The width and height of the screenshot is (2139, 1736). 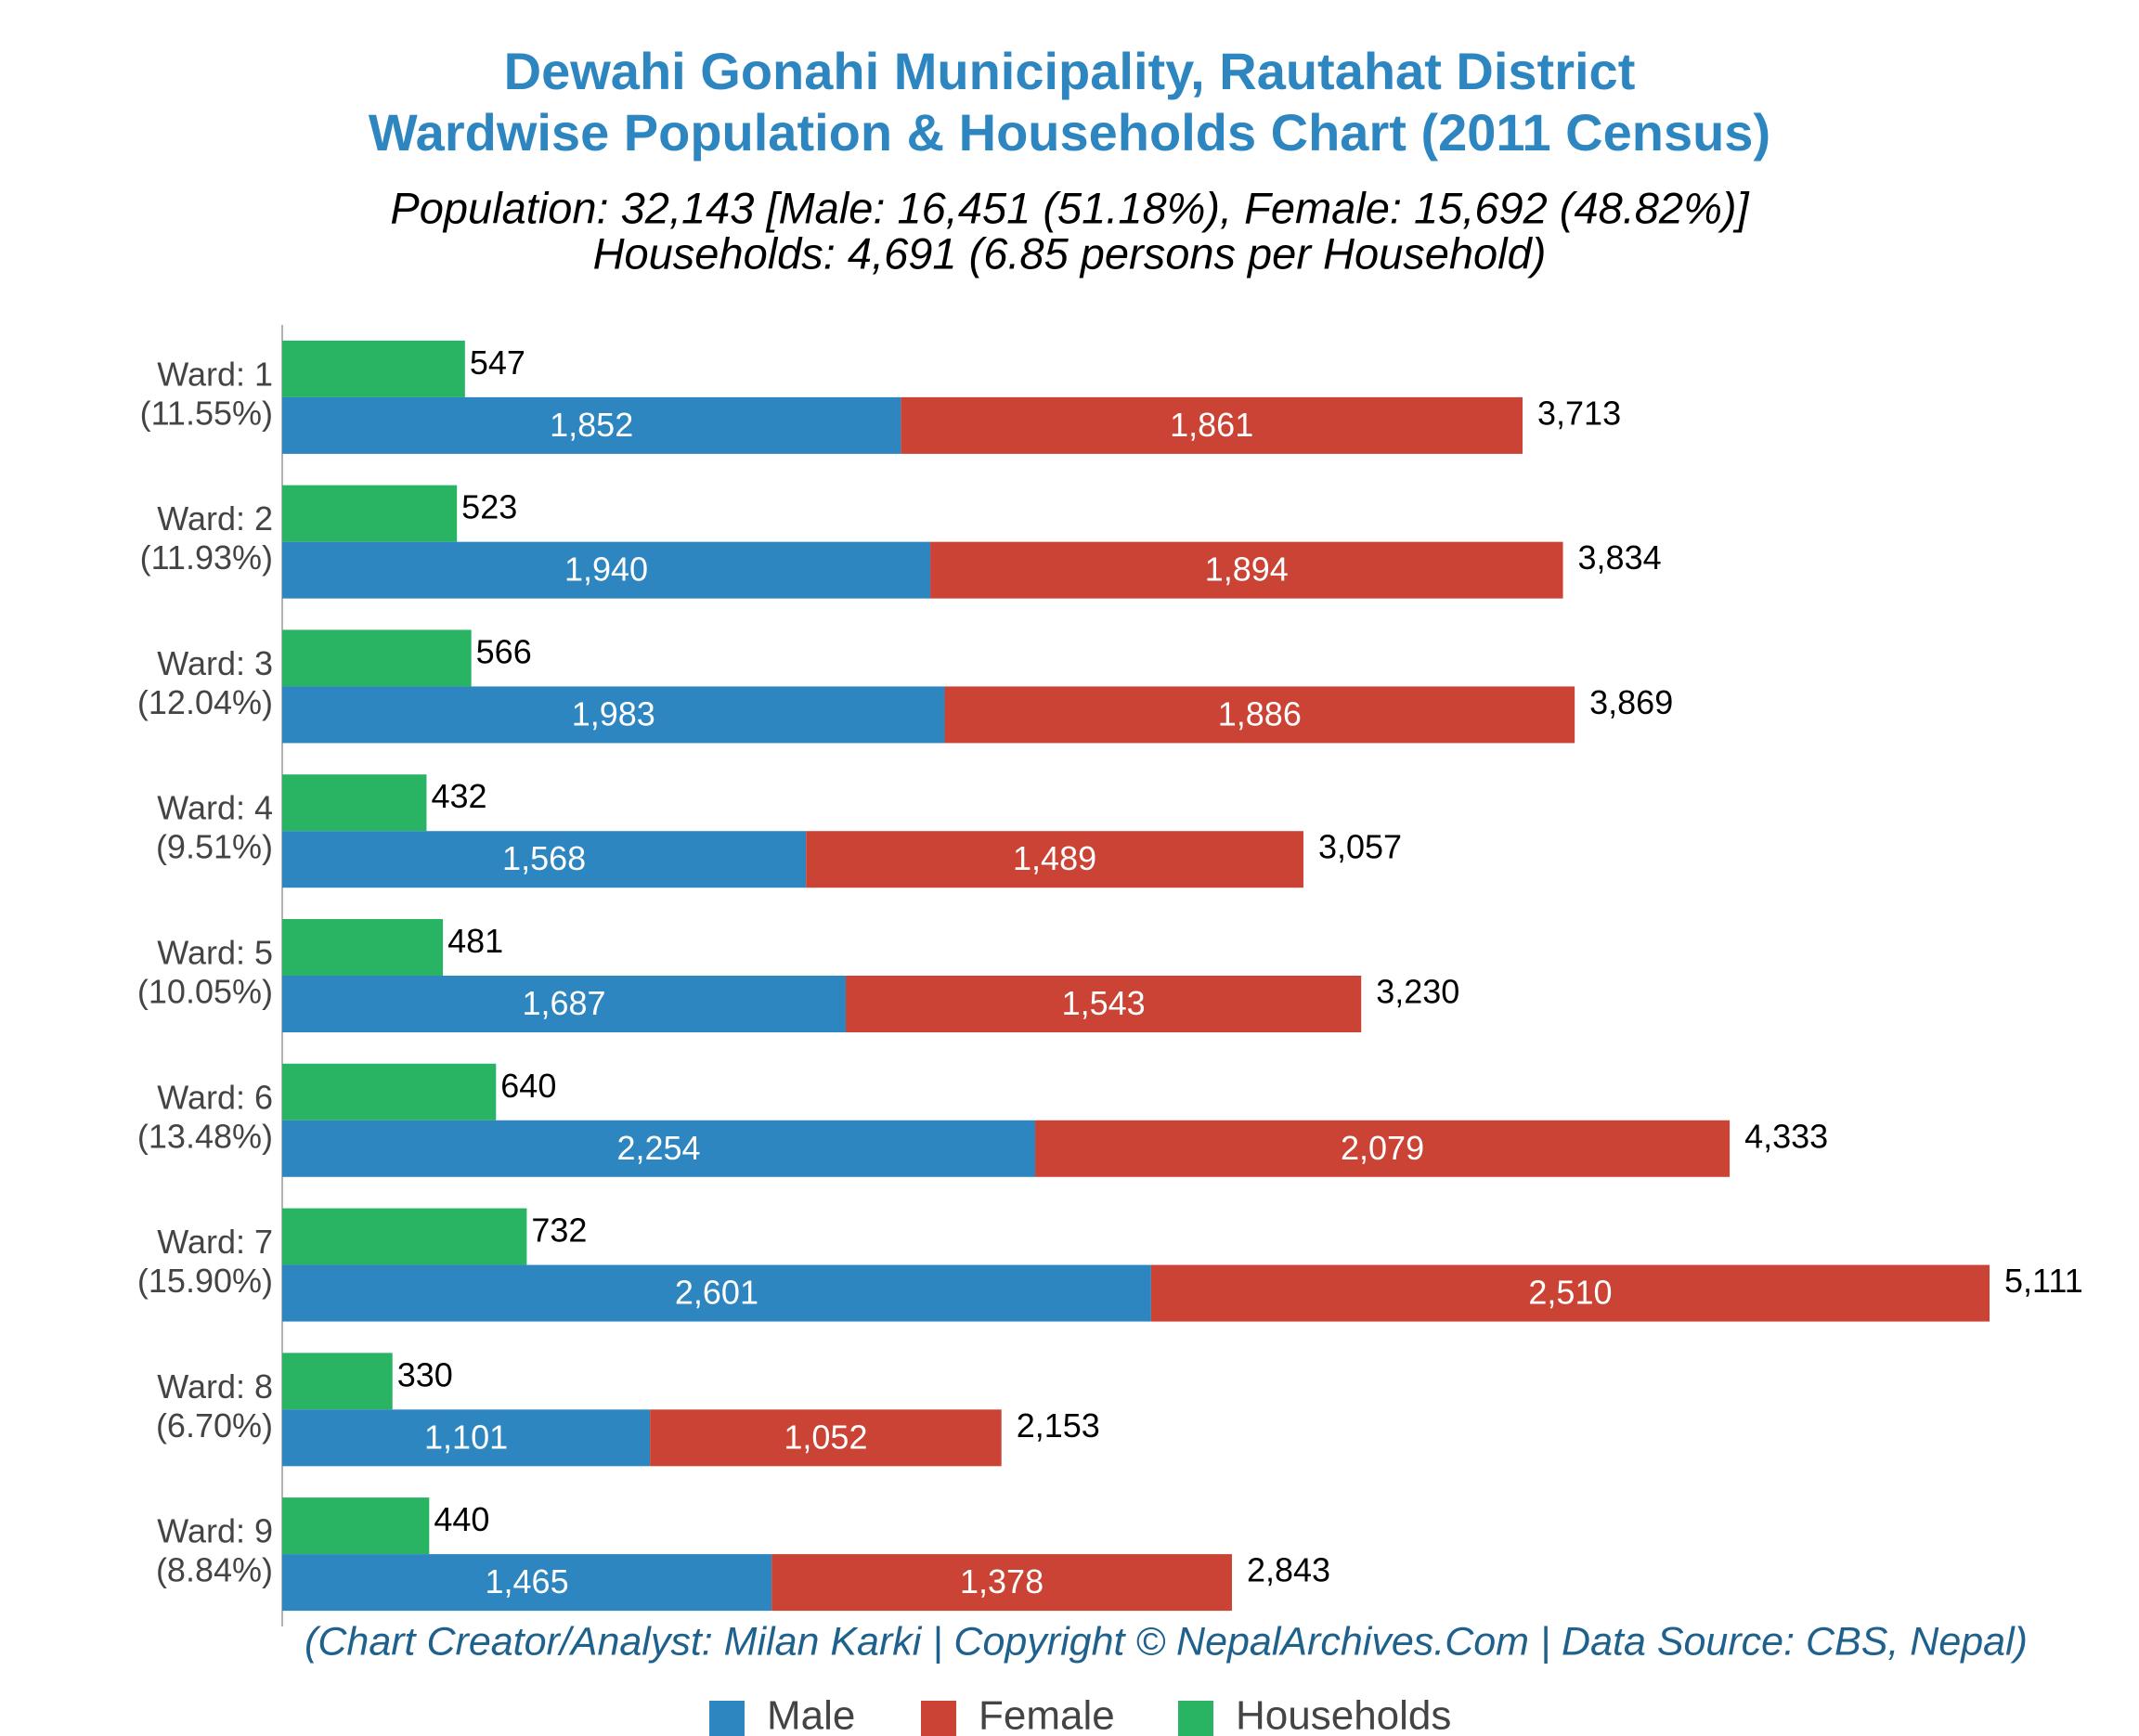 I want to click on total-label: 3,057, so click(x=1360, y=847).